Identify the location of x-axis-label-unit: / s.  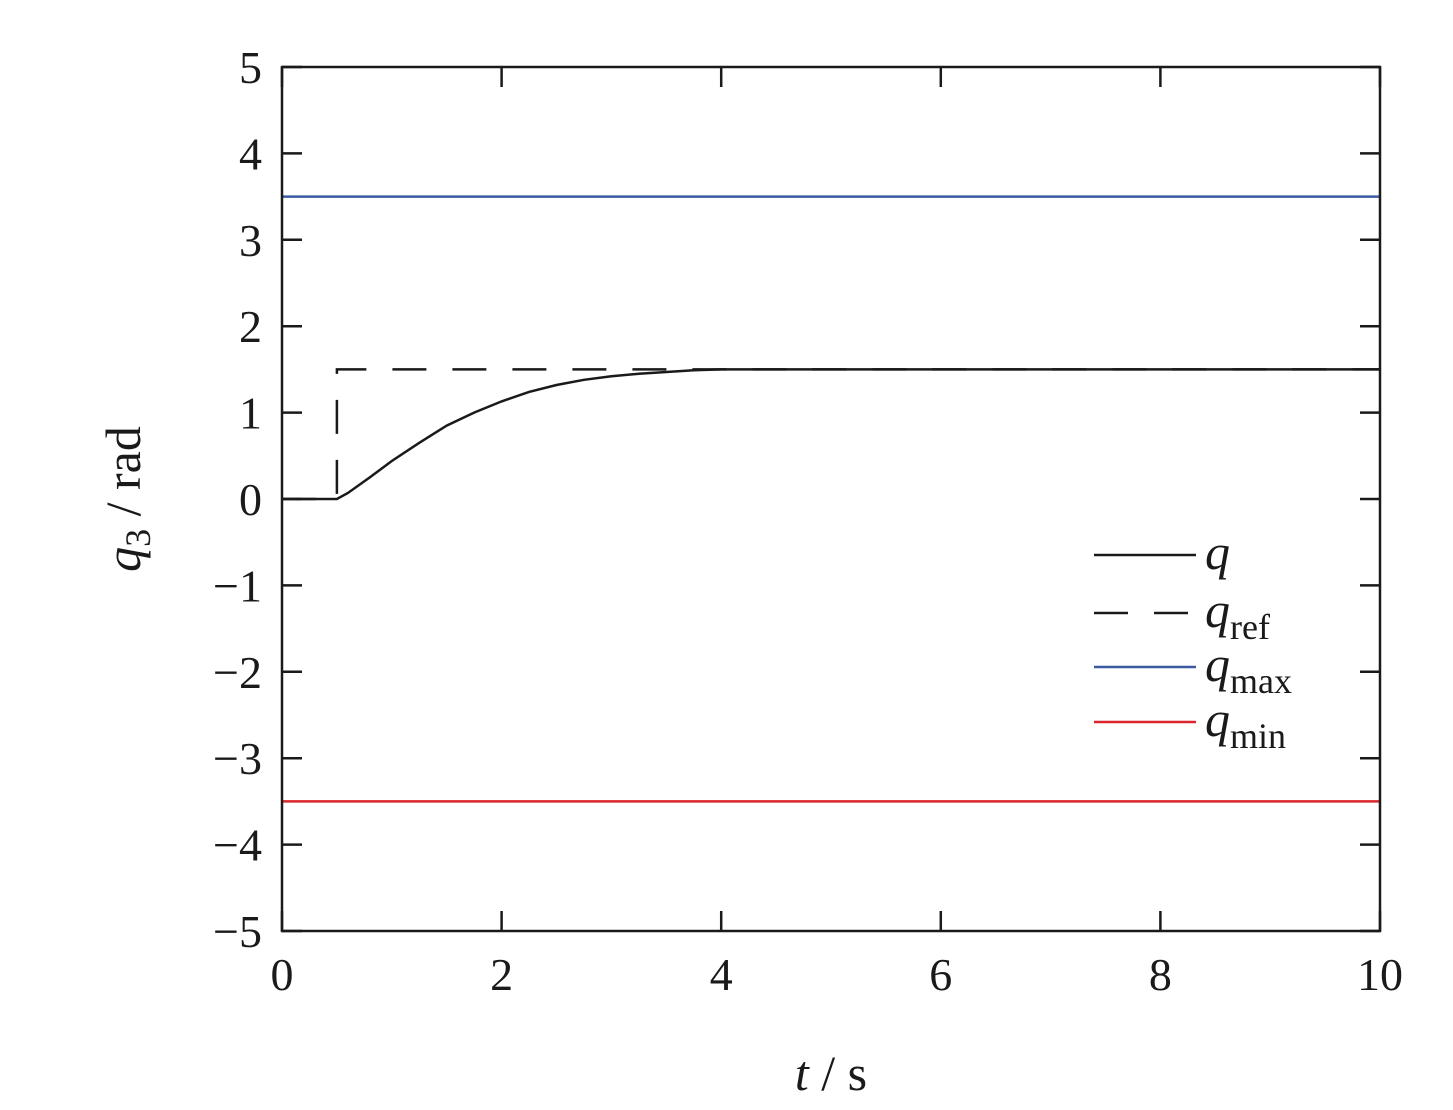
(838, 1073).